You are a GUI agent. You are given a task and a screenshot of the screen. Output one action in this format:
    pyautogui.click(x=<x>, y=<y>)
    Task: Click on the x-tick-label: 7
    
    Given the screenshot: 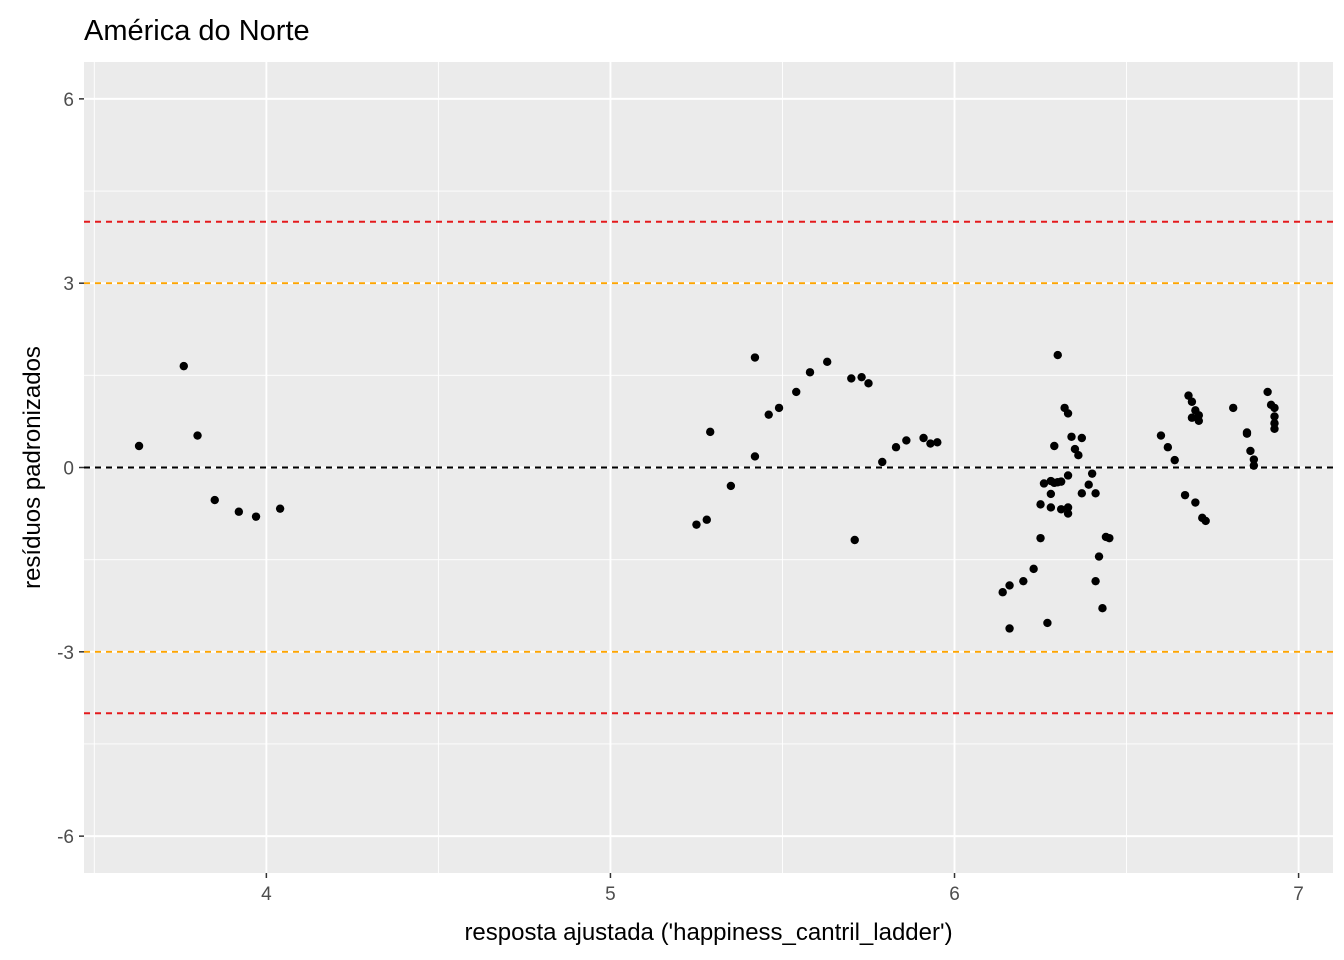 What is the action you would take?
    pyautogui.click(x=1298, y=894)
    